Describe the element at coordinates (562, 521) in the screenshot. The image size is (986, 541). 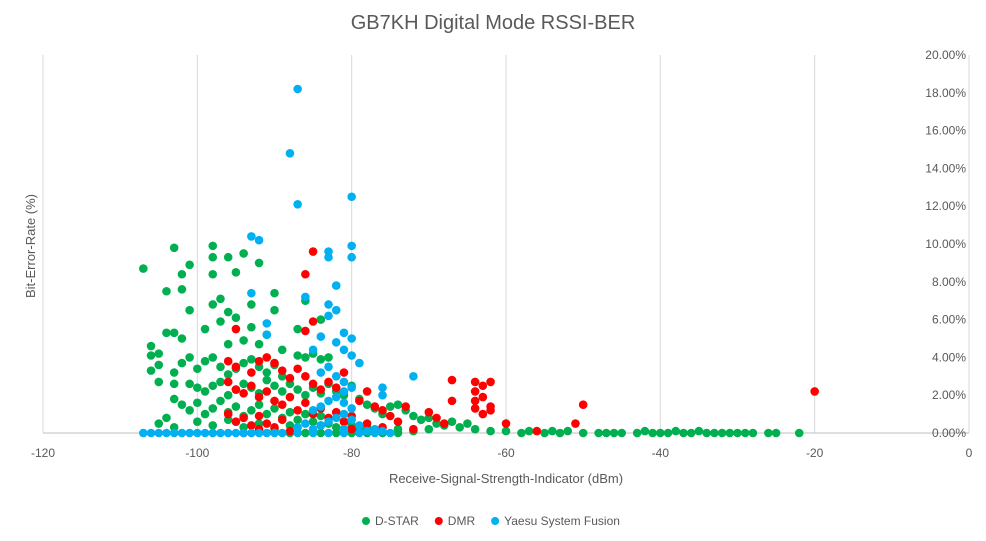
I see `legend-label: Yaesu System Fusion` at that location.